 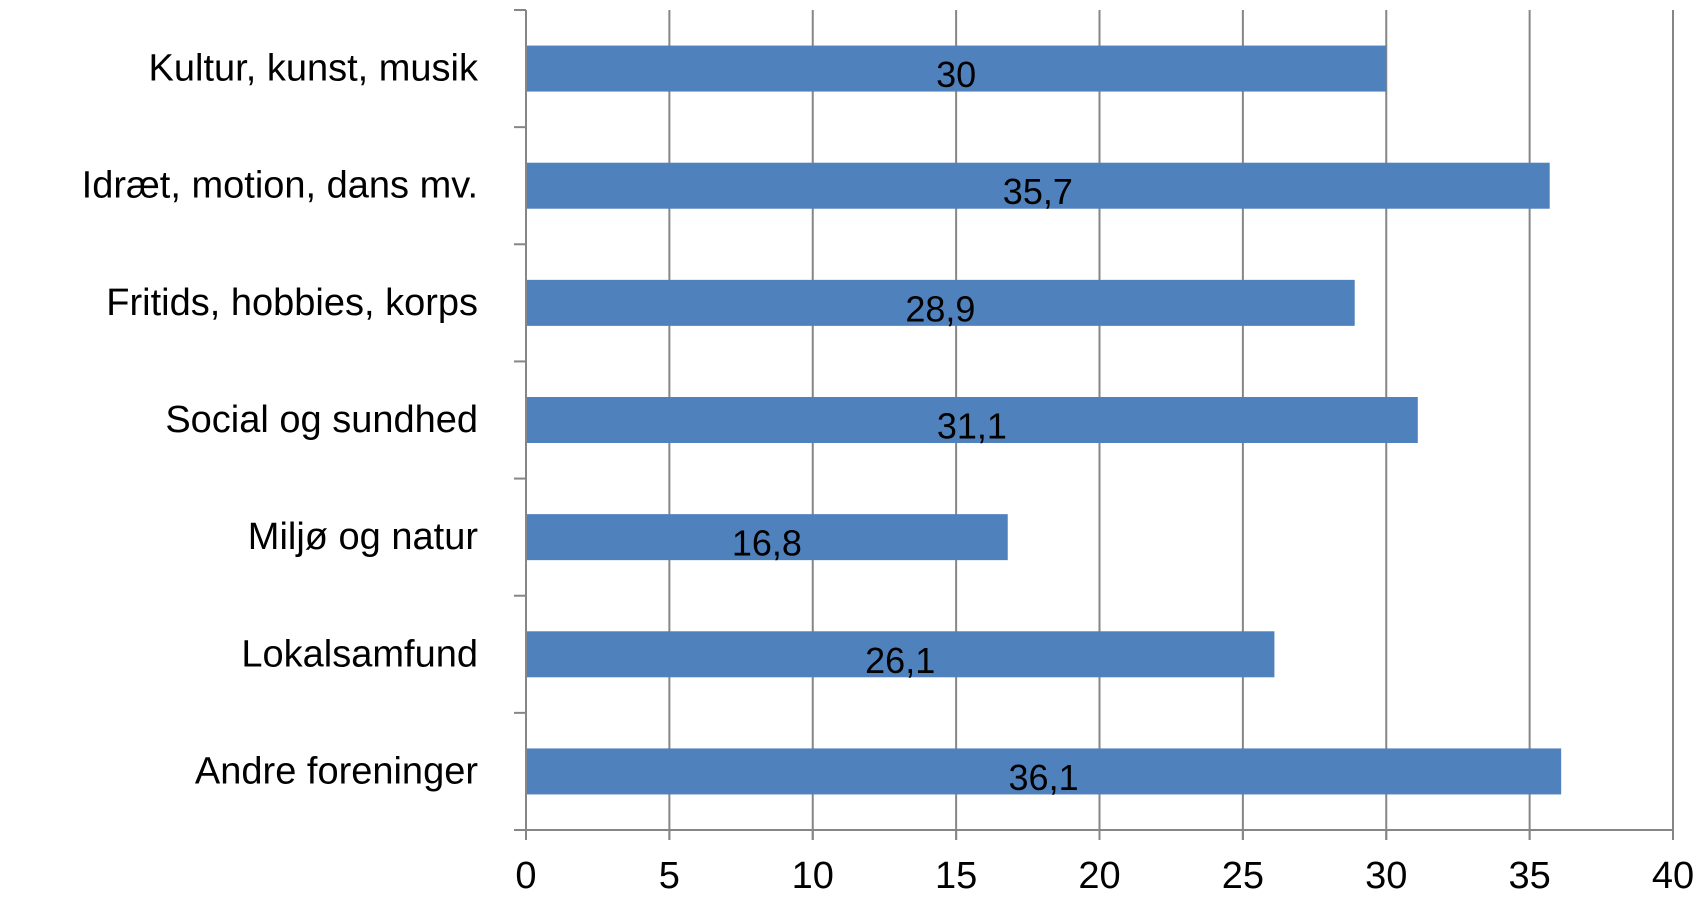 I want to click on category-label-5: Lokalsamfund, so click(x=359, y=654).